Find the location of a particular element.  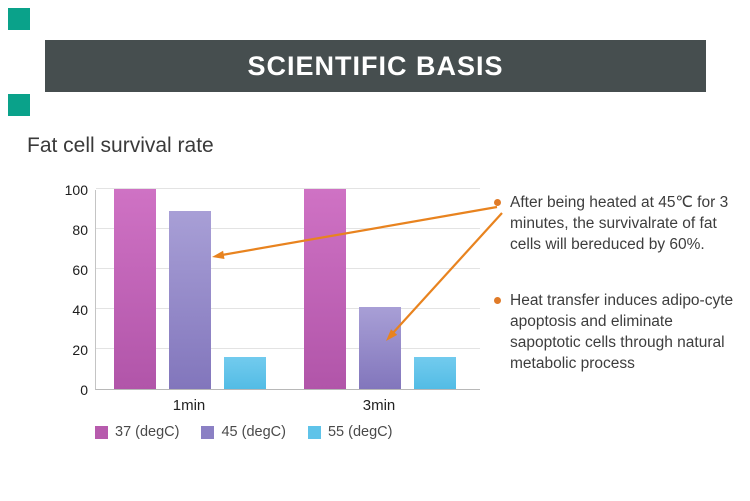

y-tick-label: 60 is located at coordinates (80, 270).